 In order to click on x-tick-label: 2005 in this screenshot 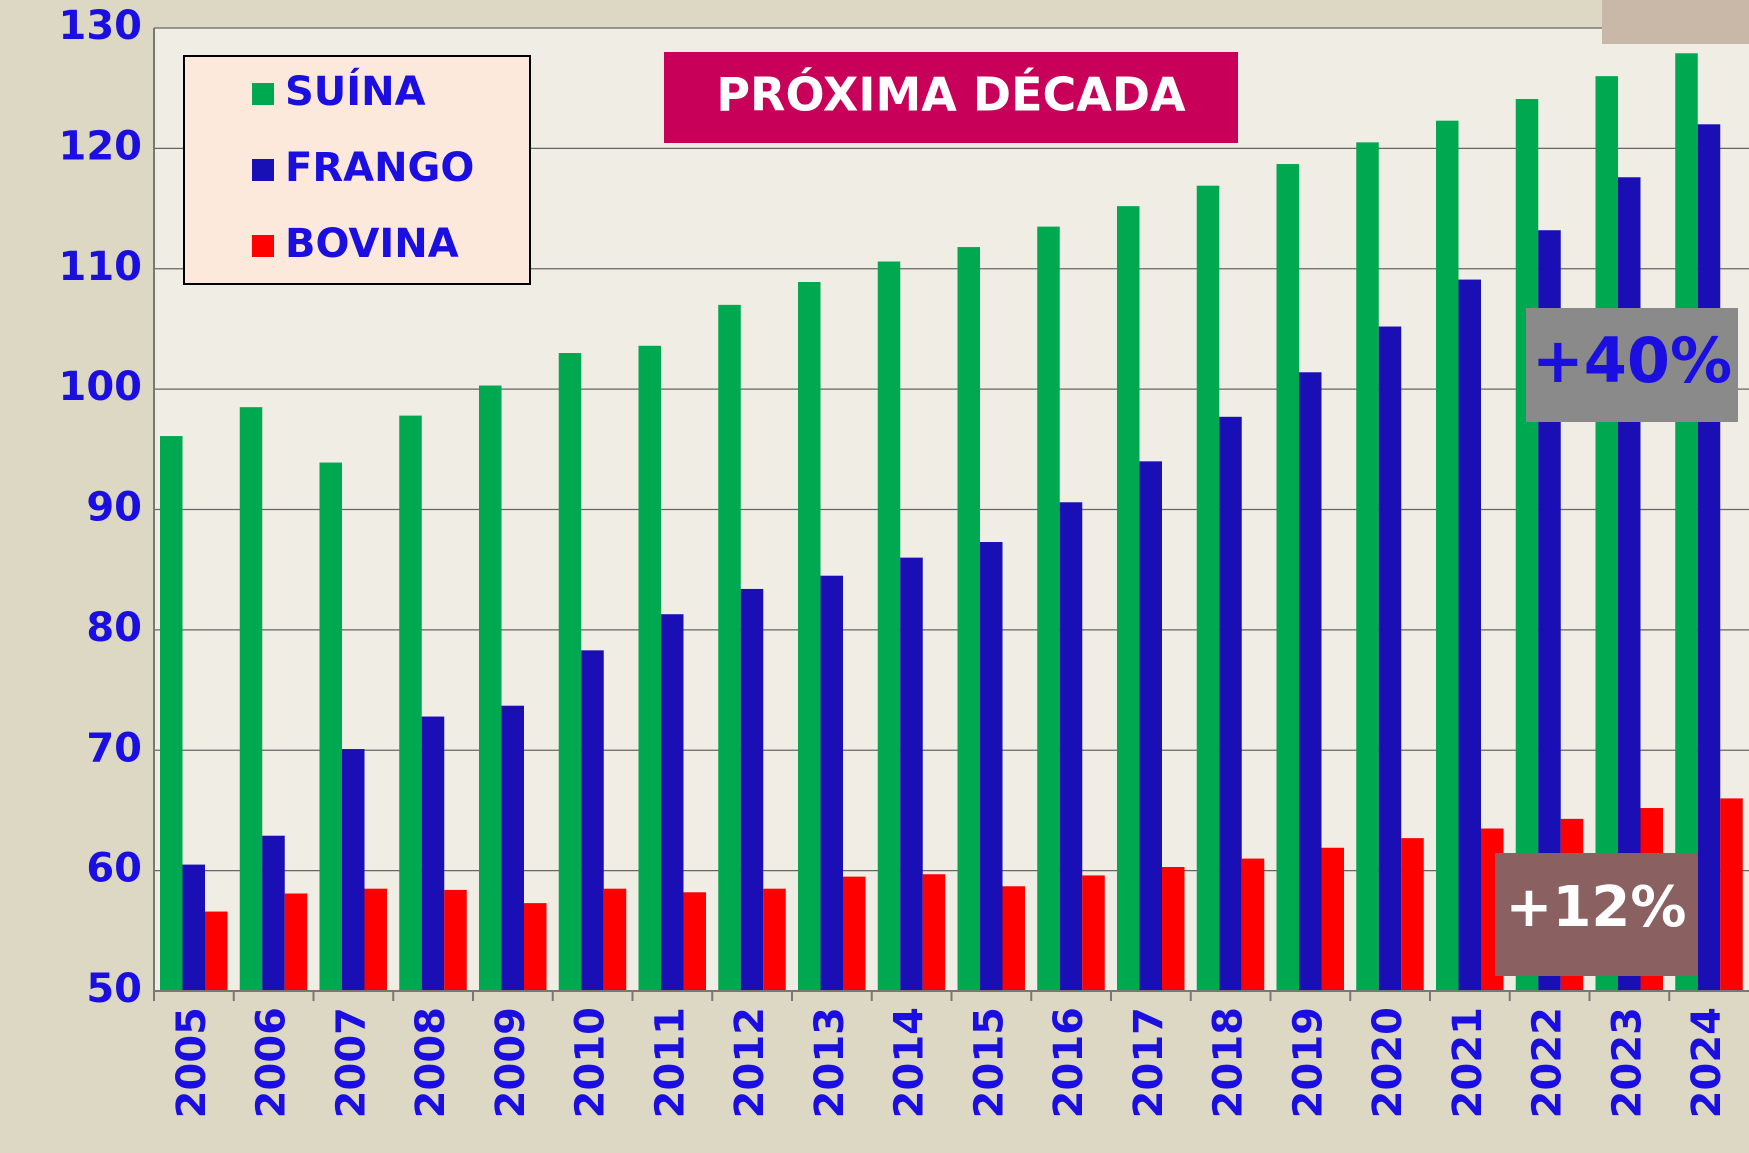, I will do `click(192, 1062)`.